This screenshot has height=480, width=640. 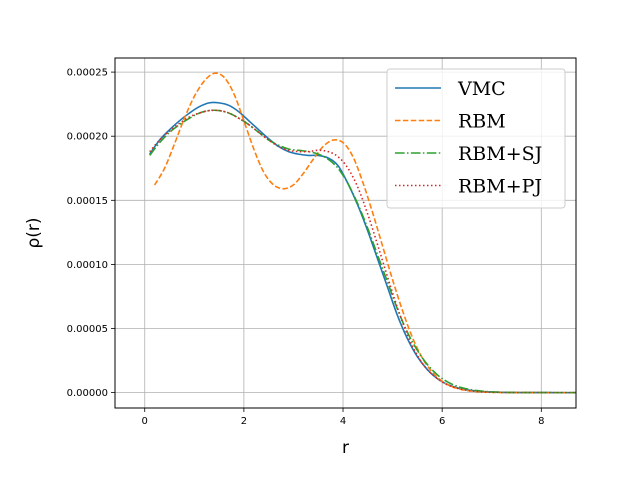 What do you see at coordinates (500, 154) in the screenshot?
I see `legend-label: RBM+SJ` at bounding box center [500, 154].